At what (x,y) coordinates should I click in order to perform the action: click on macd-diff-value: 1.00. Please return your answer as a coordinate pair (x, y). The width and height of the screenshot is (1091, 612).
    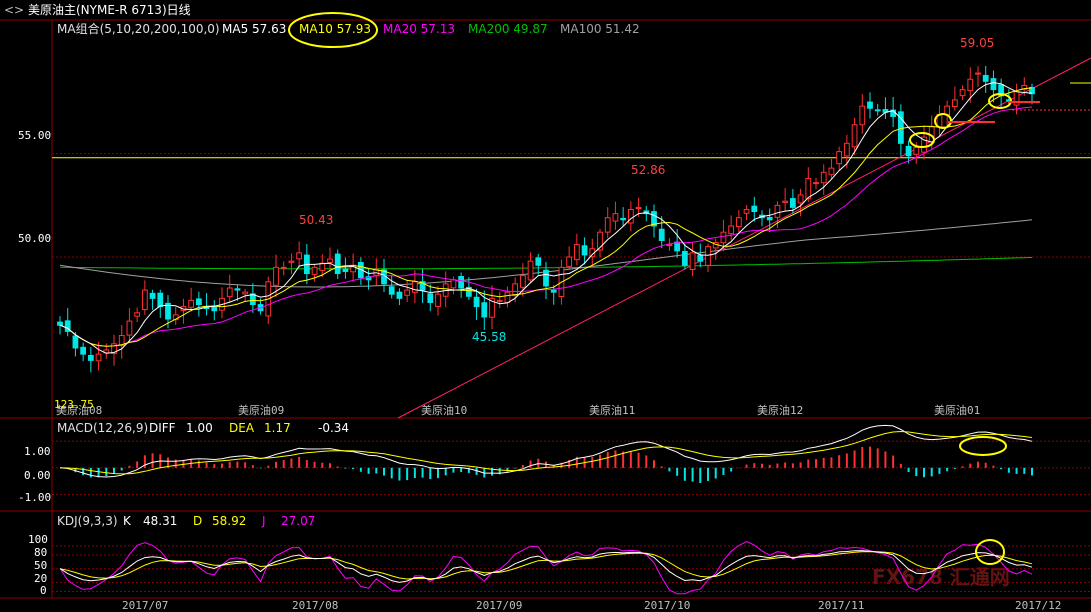
    Looking at the image, I should click on (199, 428).